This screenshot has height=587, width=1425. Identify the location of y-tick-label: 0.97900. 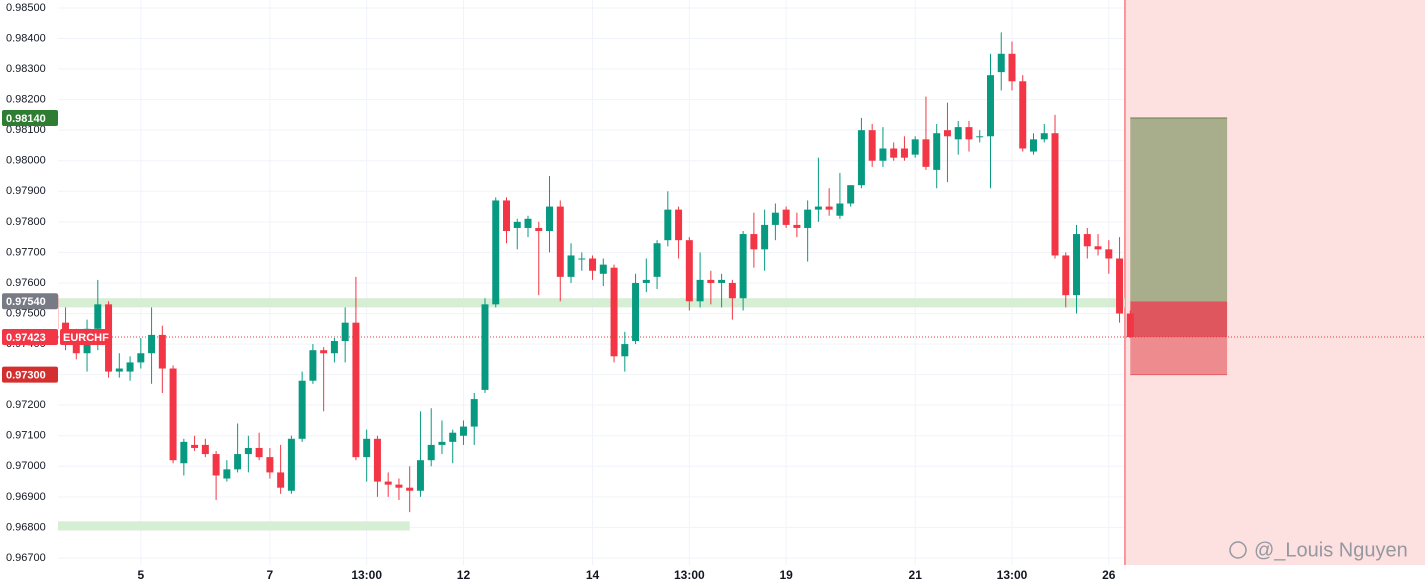
(26, 191).